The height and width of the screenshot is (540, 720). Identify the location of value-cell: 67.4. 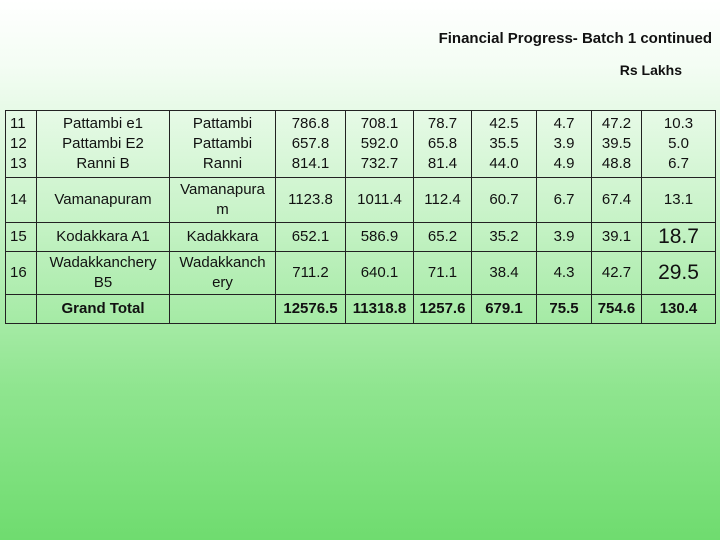
(616, 200).